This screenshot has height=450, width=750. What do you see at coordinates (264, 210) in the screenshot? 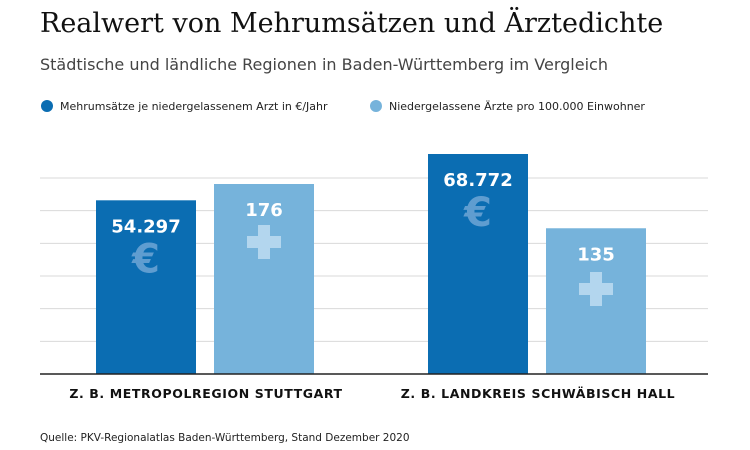
I see `data-label-series-2-category-1: 176` at bounding box center [264, 210].